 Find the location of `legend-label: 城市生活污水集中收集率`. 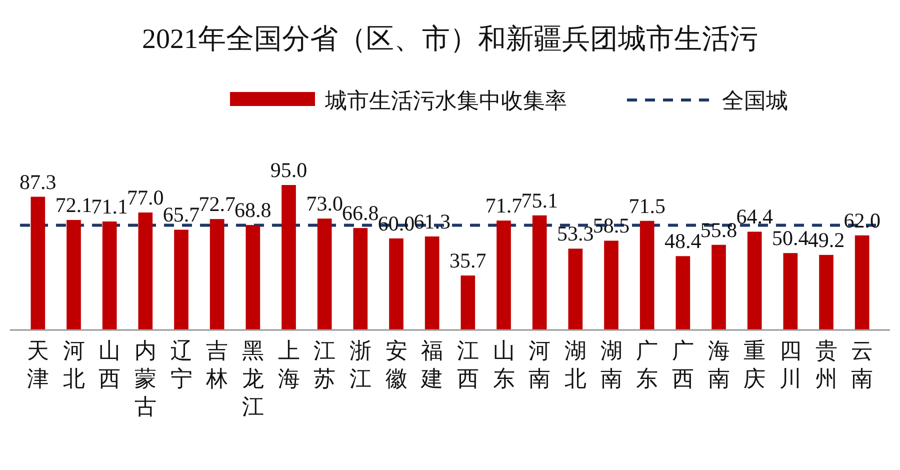

legend-label: 城市生活污水集中收集率 is located at coordinates (445, 100).